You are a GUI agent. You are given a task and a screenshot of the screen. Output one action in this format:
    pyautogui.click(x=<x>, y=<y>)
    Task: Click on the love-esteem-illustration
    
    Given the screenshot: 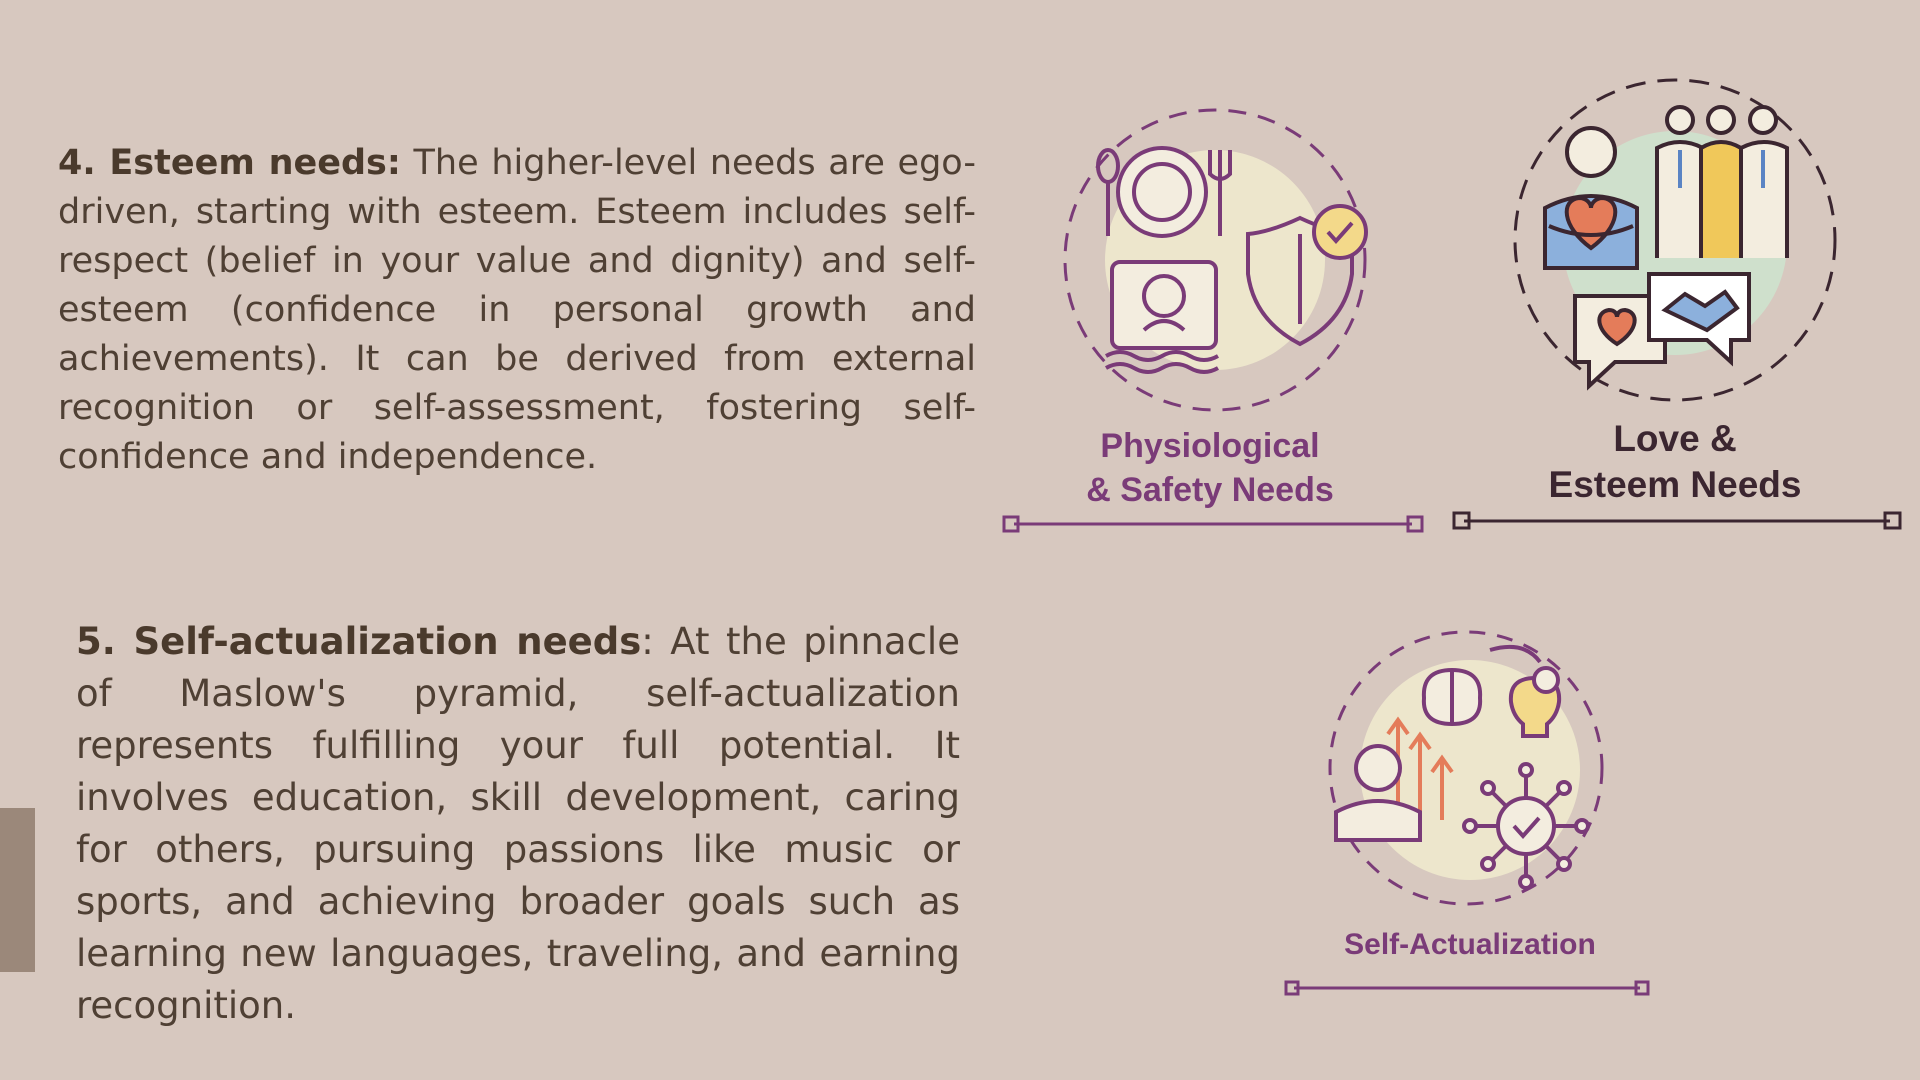 What is the action you would take?
    pyautogui.click(x=1675, y=240)
    